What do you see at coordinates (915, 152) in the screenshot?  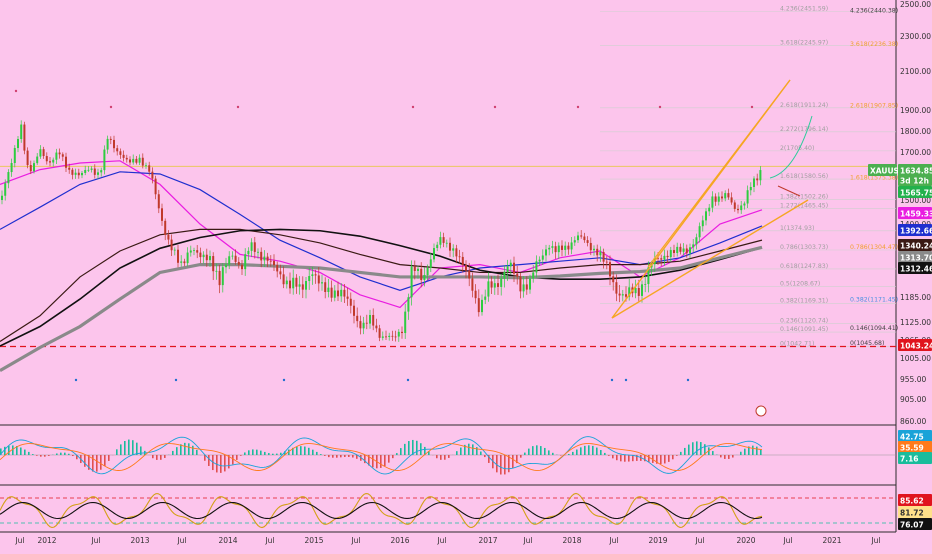 I see `price-tick-label: 1700.00` at bounding box center [915, 152].